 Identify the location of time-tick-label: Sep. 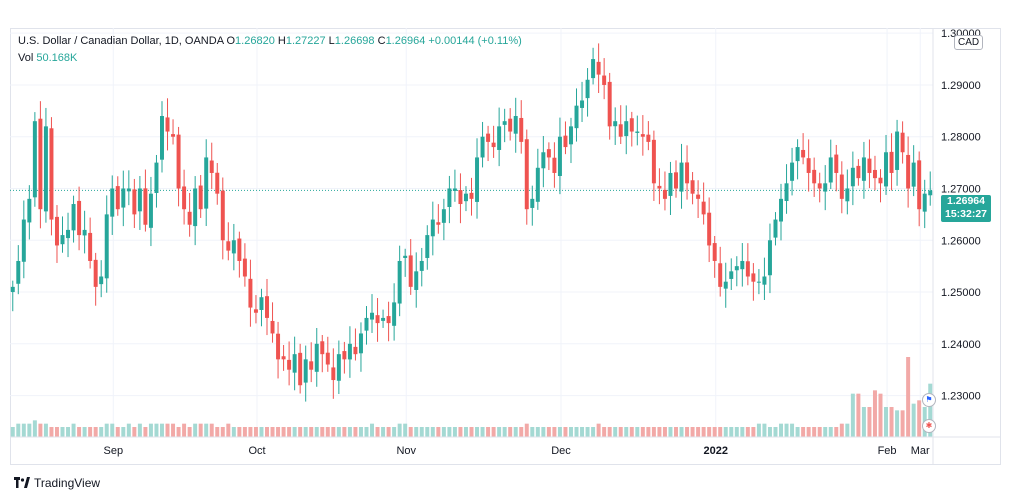
(114, 451).